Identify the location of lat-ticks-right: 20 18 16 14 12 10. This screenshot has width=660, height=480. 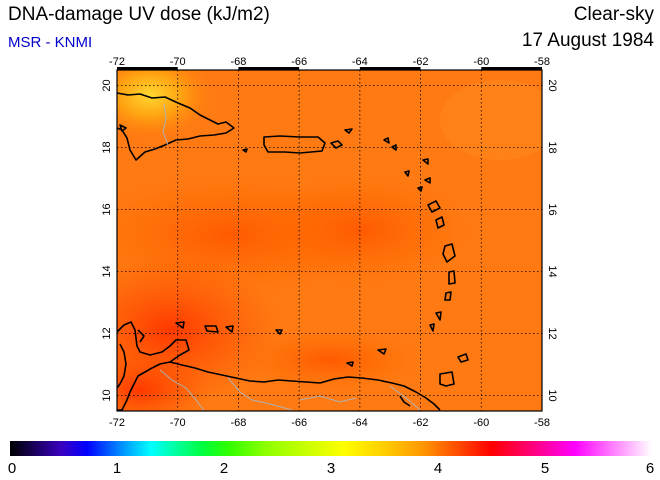
(552, 240).